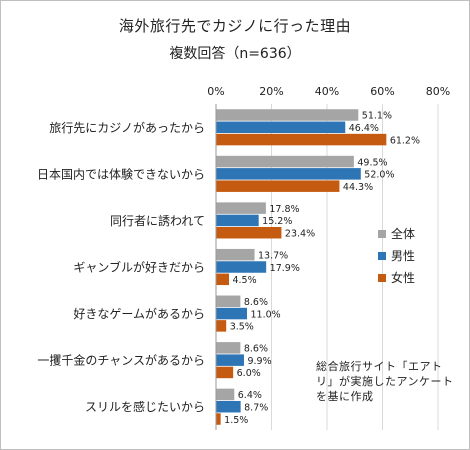 The width and height of the screenshot is (470, 450). I want to click on legend-label: 女性, so click(403, 277).